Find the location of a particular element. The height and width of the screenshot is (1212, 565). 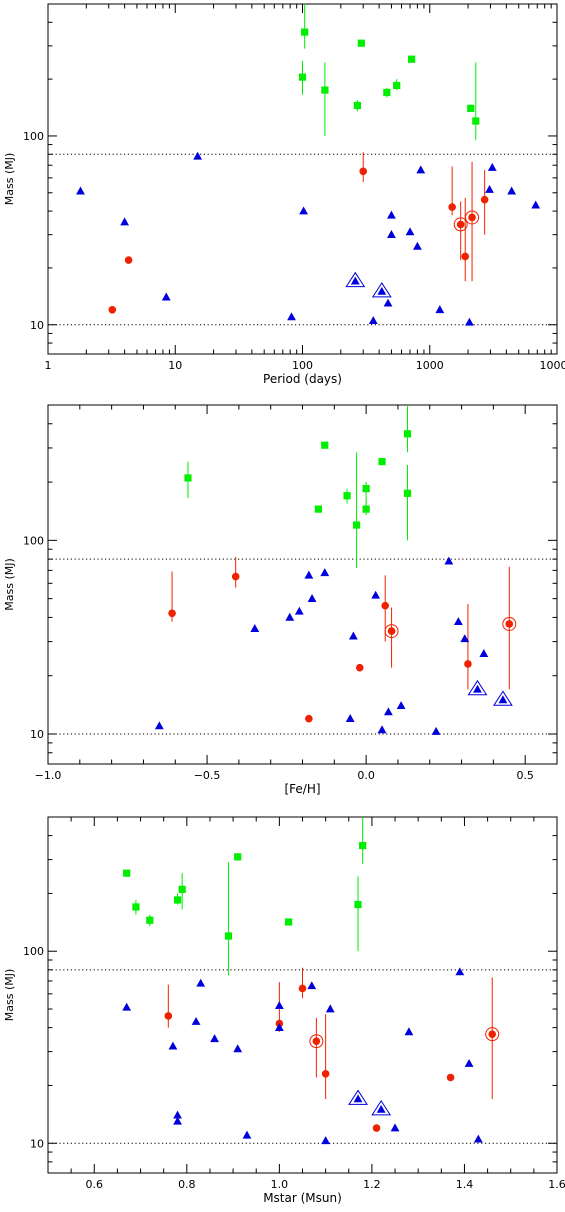

x-tick-label: 1.2 is located at coordinates (372, 1184).